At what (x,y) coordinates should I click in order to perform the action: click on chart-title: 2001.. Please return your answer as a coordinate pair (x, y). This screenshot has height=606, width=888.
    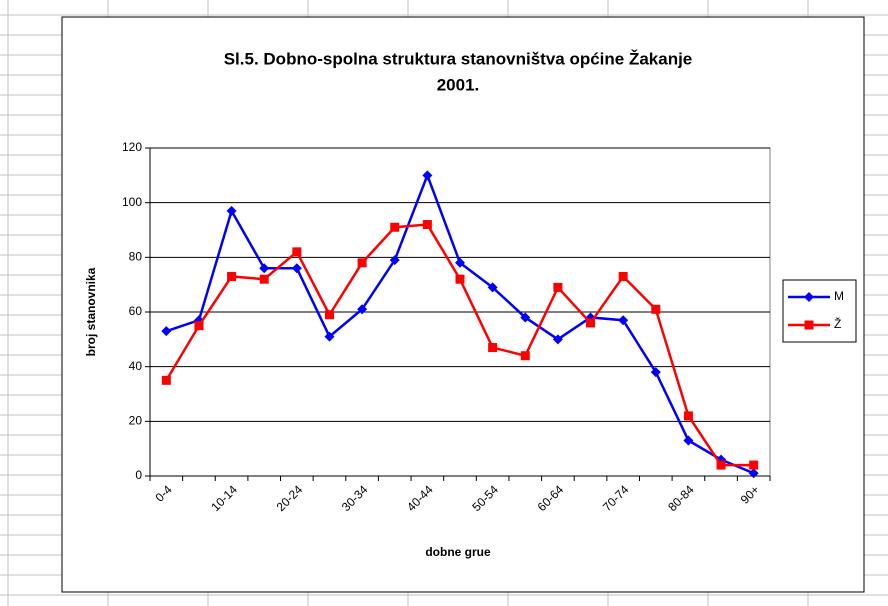
    Looking at the image, I should click on (458, 84).